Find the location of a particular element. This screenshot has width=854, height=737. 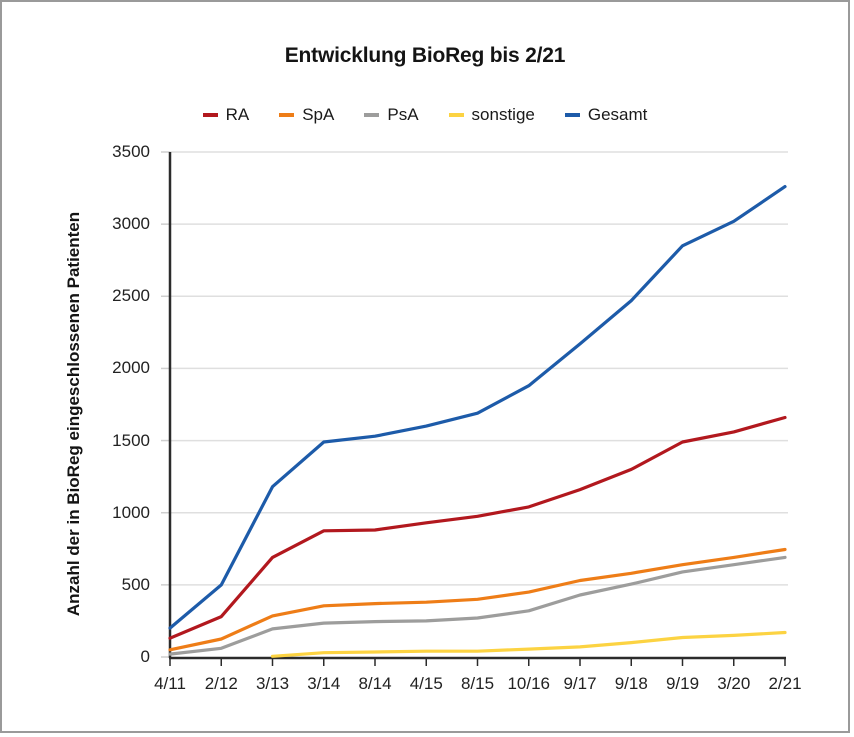

y-tick-label: 3500 is located at coordinates (131, 151).